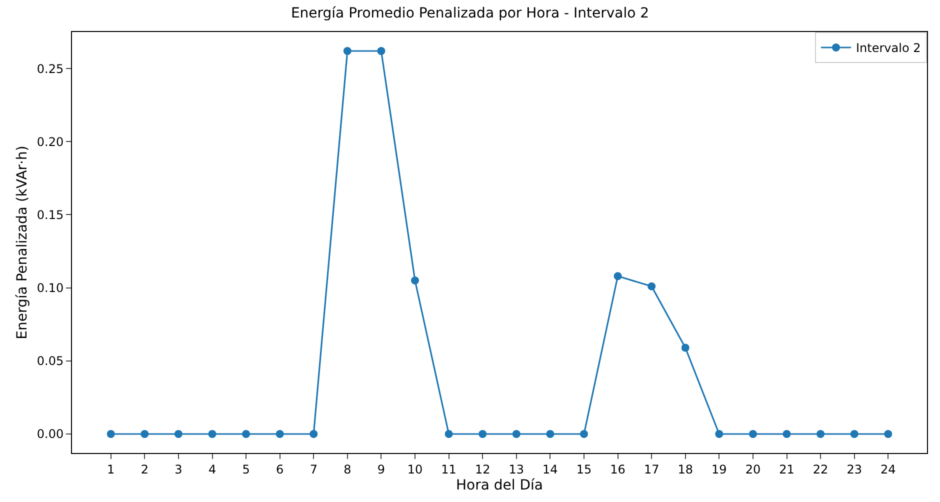  Describe the element at coordinates (246, 469) in the screenshot. I see `x-tick-label: 5` at that location.